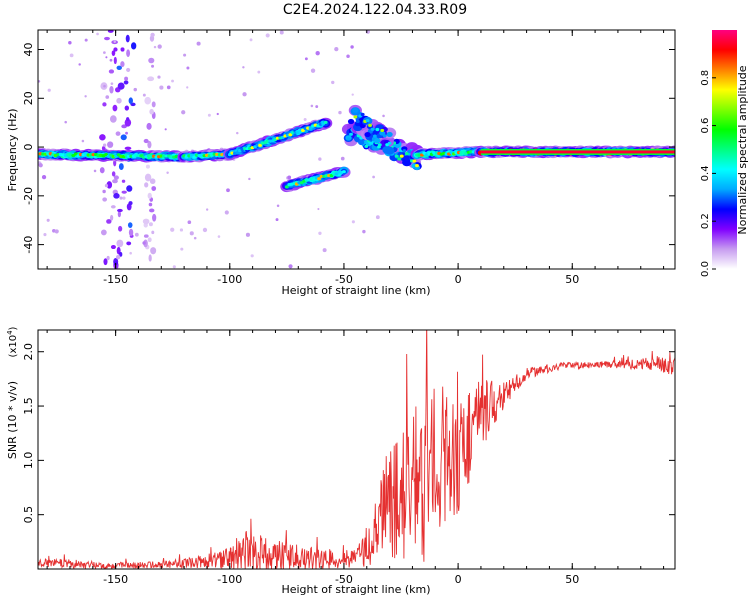 The width and height of the screenshot is (750, 600). What do you see at coordinates (149, 147) in the screenshot?
I see `spectrogram-noise-column` at bounding box center [149, 147].